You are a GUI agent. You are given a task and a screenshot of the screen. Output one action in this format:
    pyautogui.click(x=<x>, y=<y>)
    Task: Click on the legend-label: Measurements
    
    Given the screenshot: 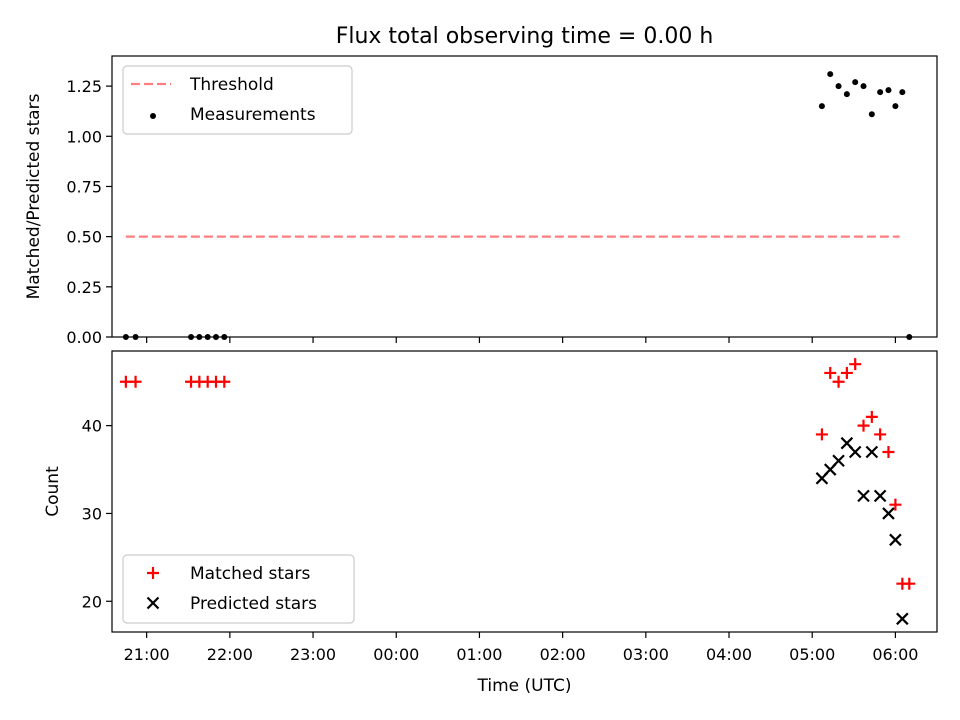 What is the action you would take?
    pyautogui.click(x=253, y=115)
    